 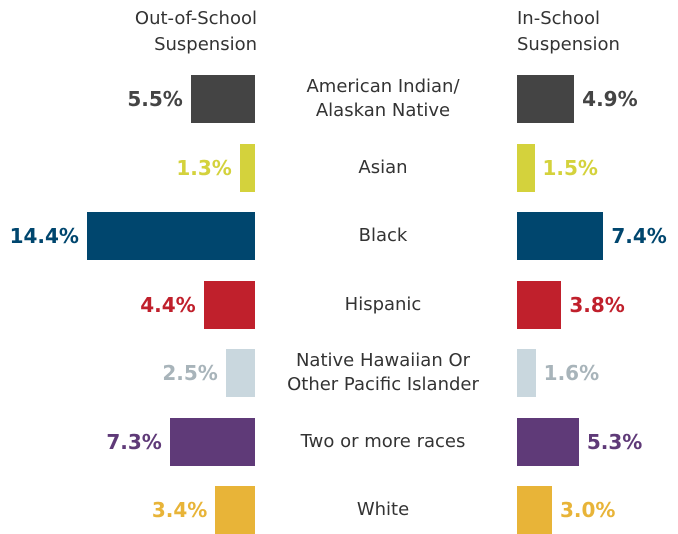 I want to click on series-header: In-School Suspension, so click(x=568, y=31).